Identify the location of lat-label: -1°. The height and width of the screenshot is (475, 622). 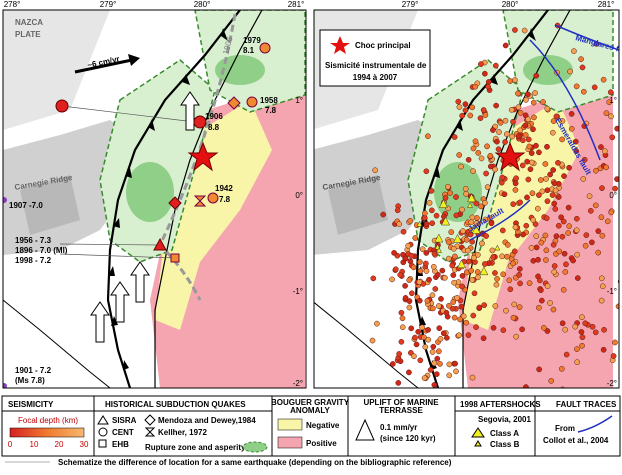
(612, 291).